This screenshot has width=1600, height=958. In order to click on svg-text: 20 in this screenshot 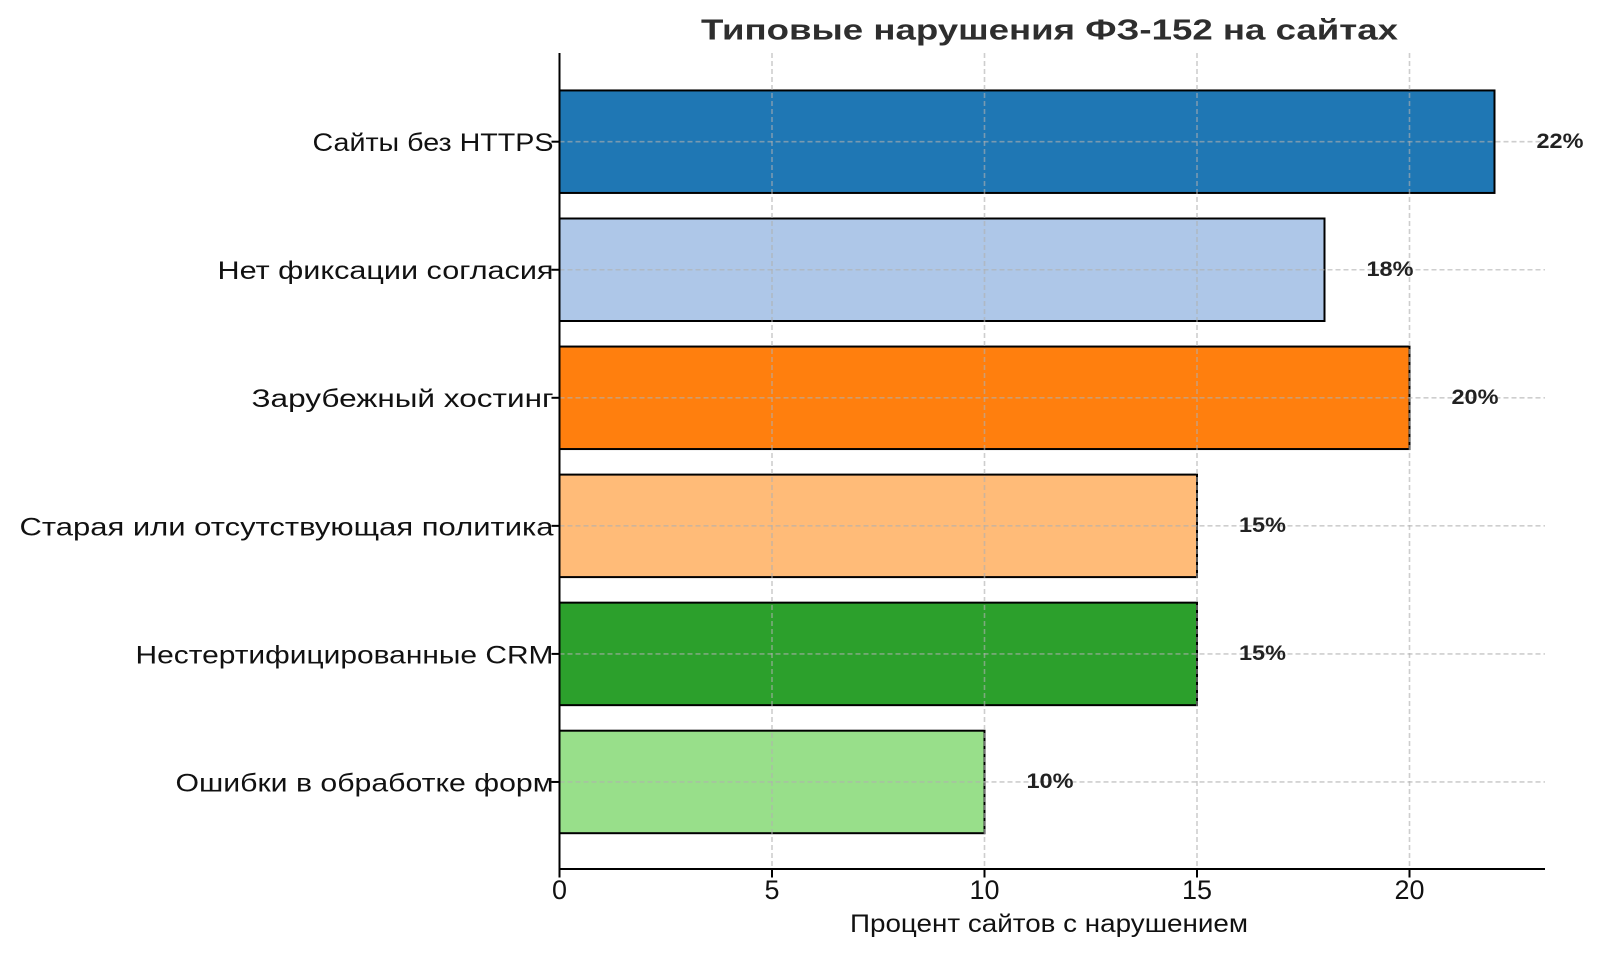, I will do `click(1410, 890)`.